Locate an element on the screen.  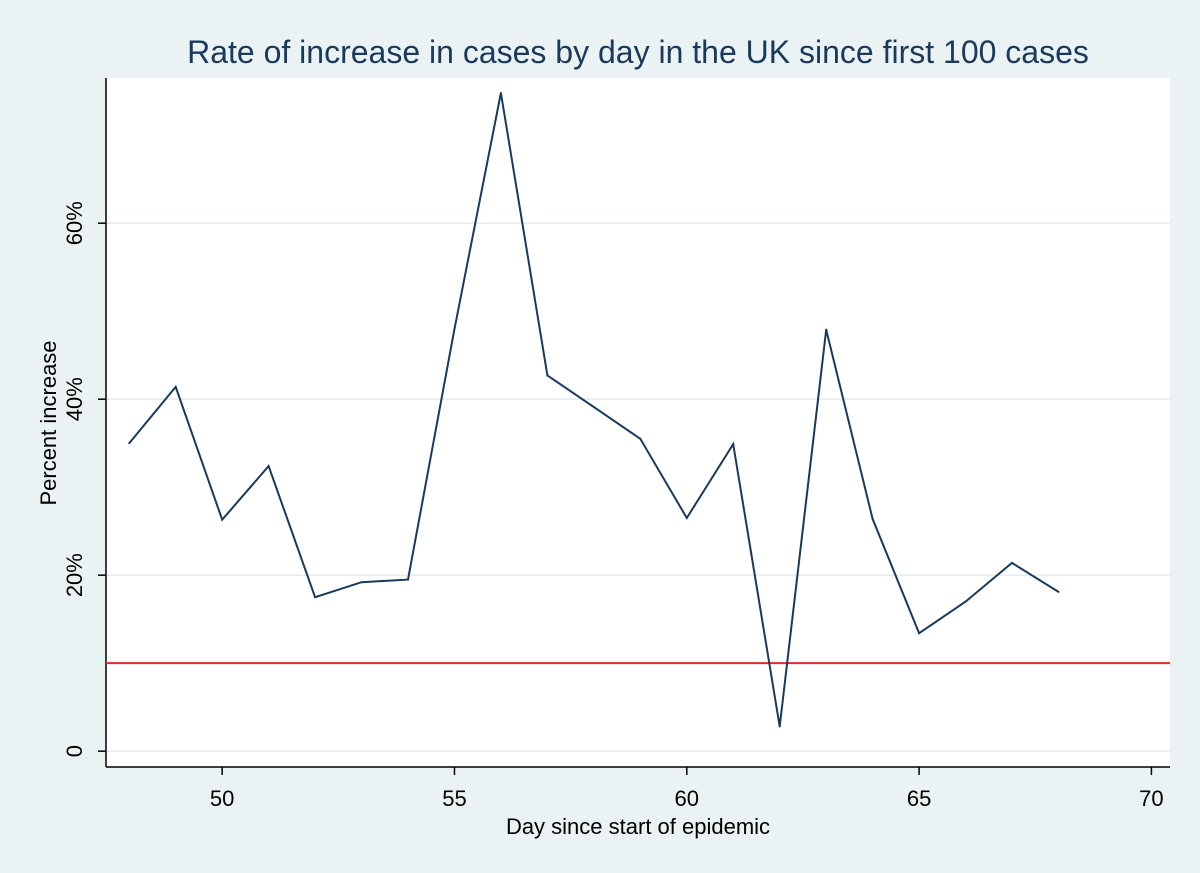
x-axis-label: Day since start of epidemic is located at coordinates (638, 826).